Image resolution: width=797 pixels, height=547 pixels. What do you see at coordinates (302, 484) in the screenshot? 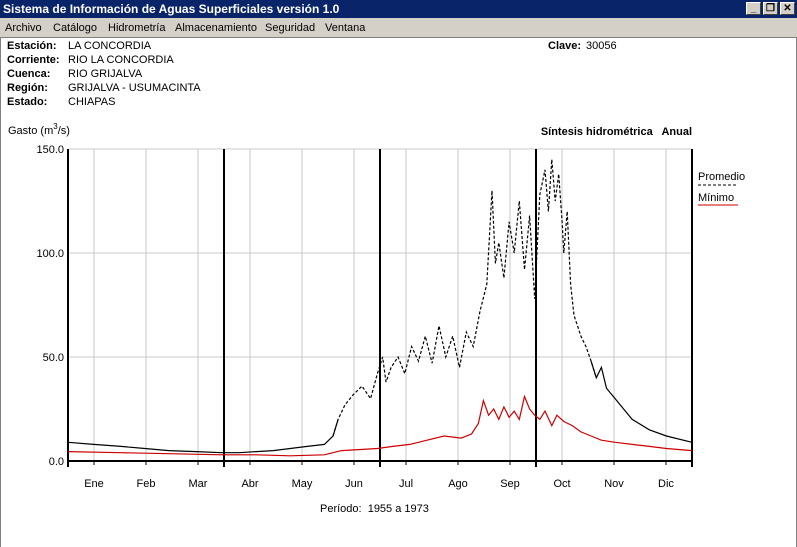
I see `x-tick-label: May` at bounding box center [302, 484].